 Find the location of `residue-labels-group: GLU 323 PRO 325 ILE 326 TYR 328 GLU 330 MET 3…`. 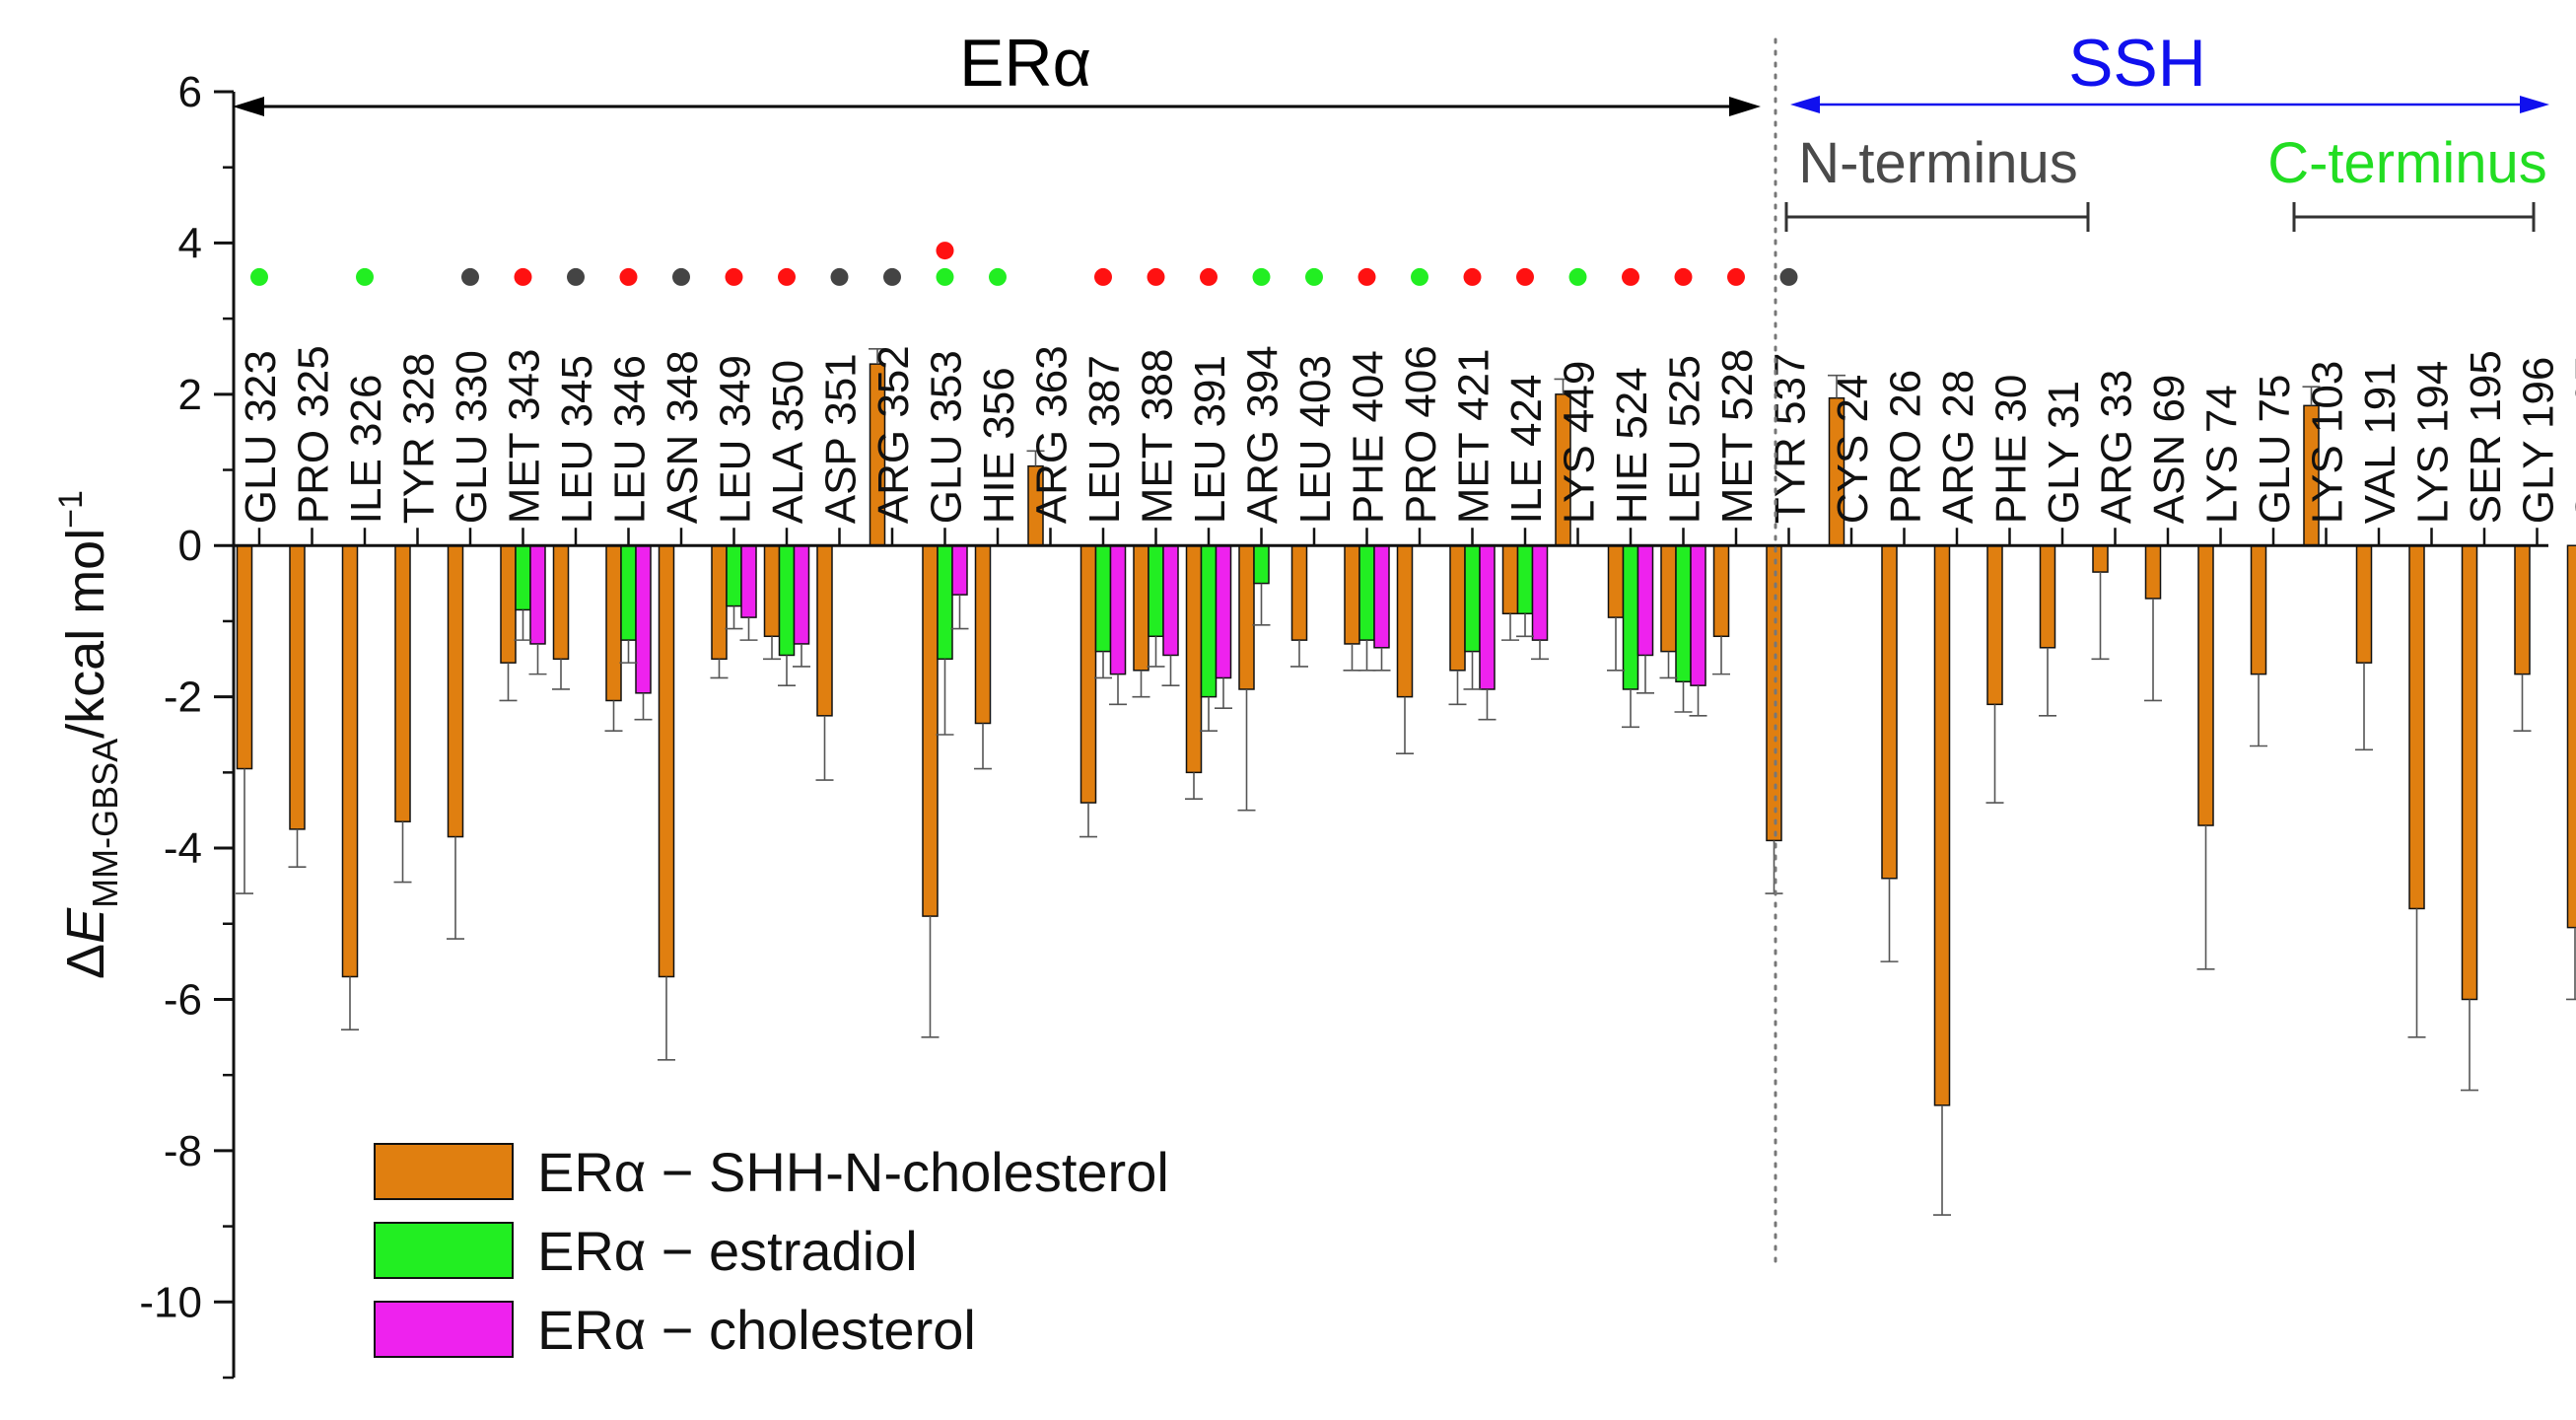

residue-labels-group: GLU 323 PRO 325 ILE 326 TYR 328 GLU 330 MET 3… is located at coordinates (1406, 434).